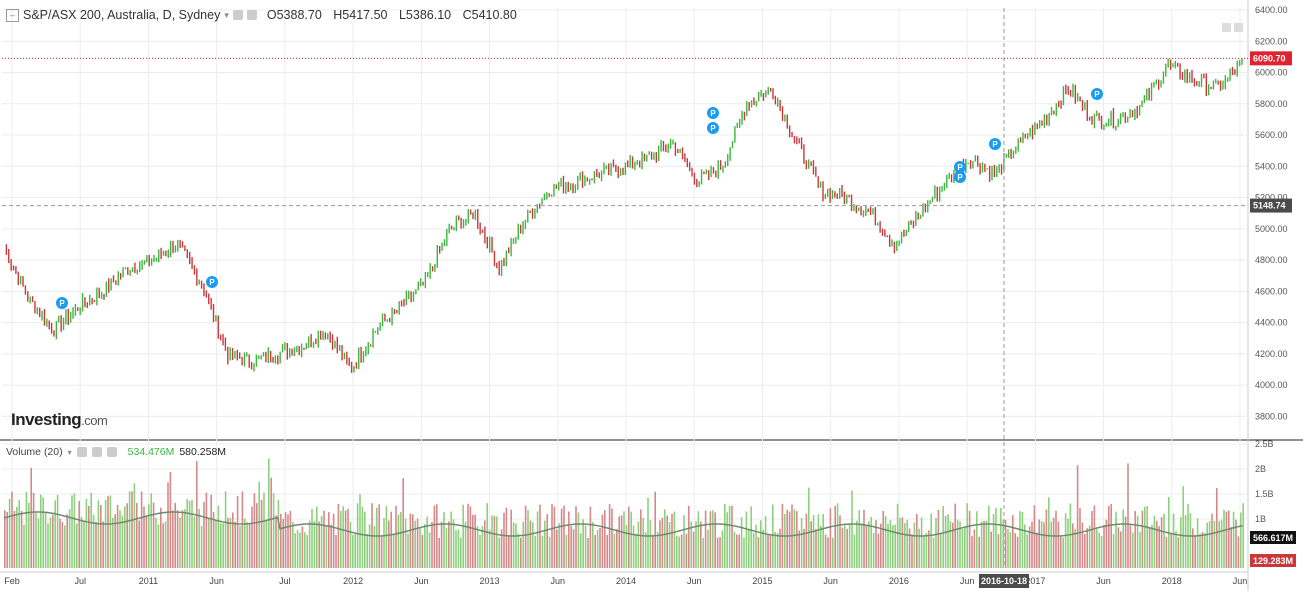  I want to click on event-marker-label: P, so click(212, 282).